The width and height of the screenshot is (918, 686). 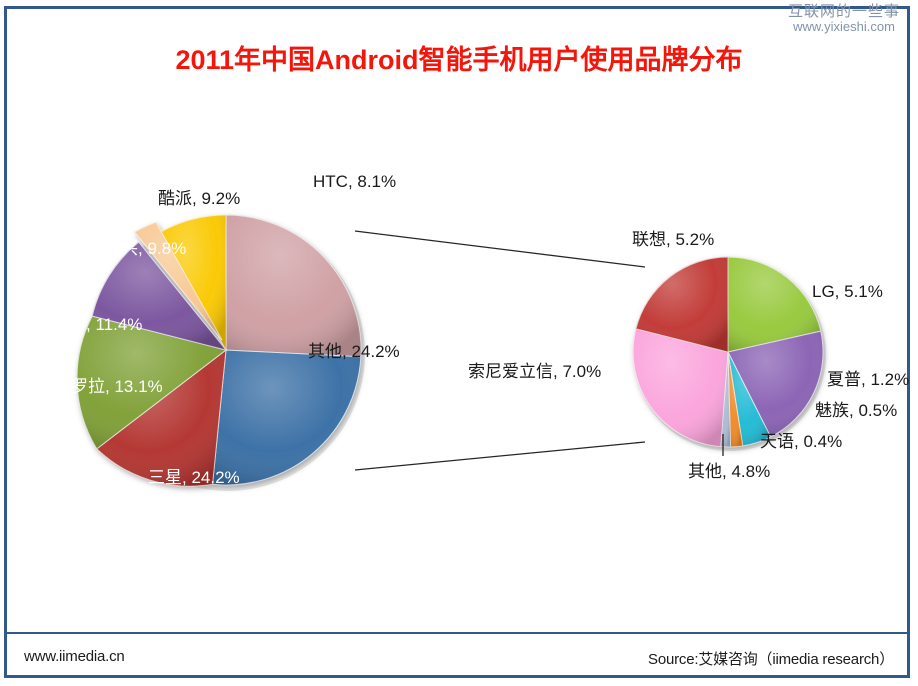 I want to click on slice-primary-coolpad-sheen, so click(x=178, y=281).